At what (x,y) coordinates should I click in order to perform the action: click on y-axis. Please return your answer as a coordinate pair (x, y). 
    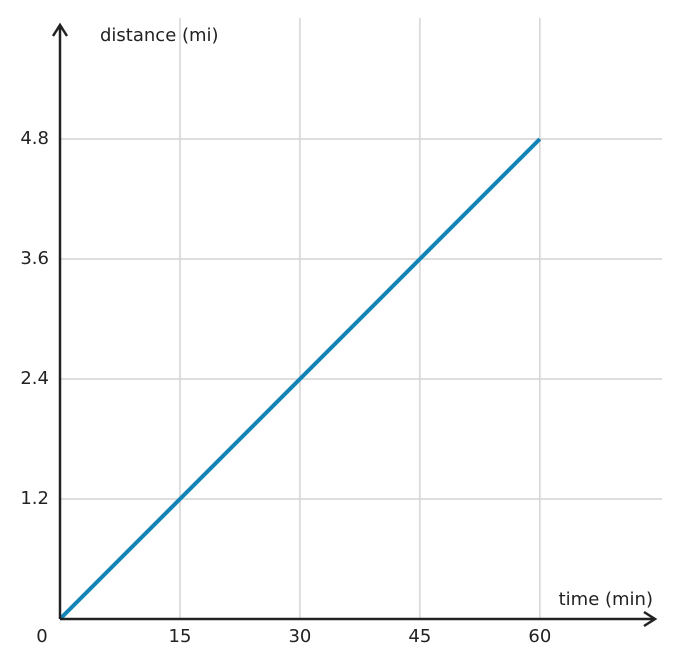
    Looking at the image, I should click on (60, 320).